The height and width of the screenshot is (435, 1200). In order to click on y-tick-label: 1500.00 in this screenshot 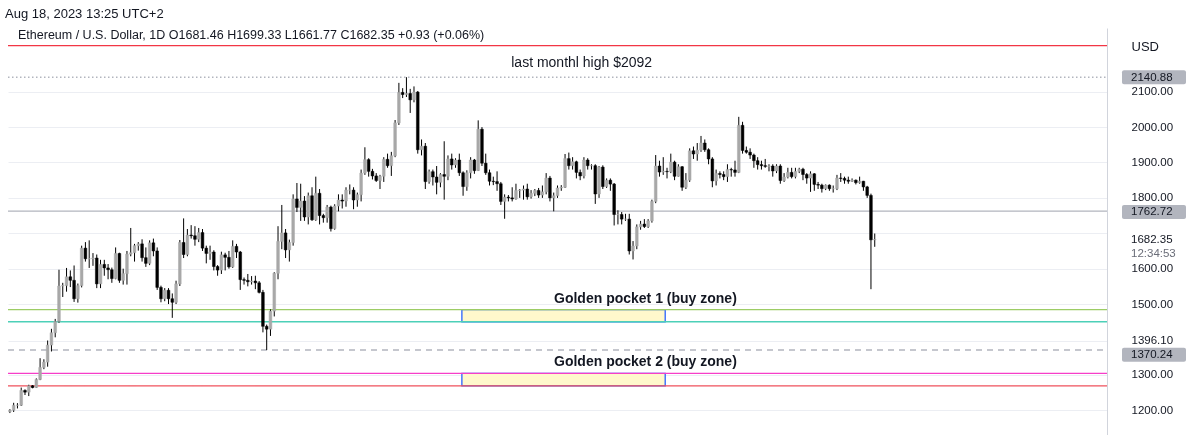, I will do `click(1152, 303)`.